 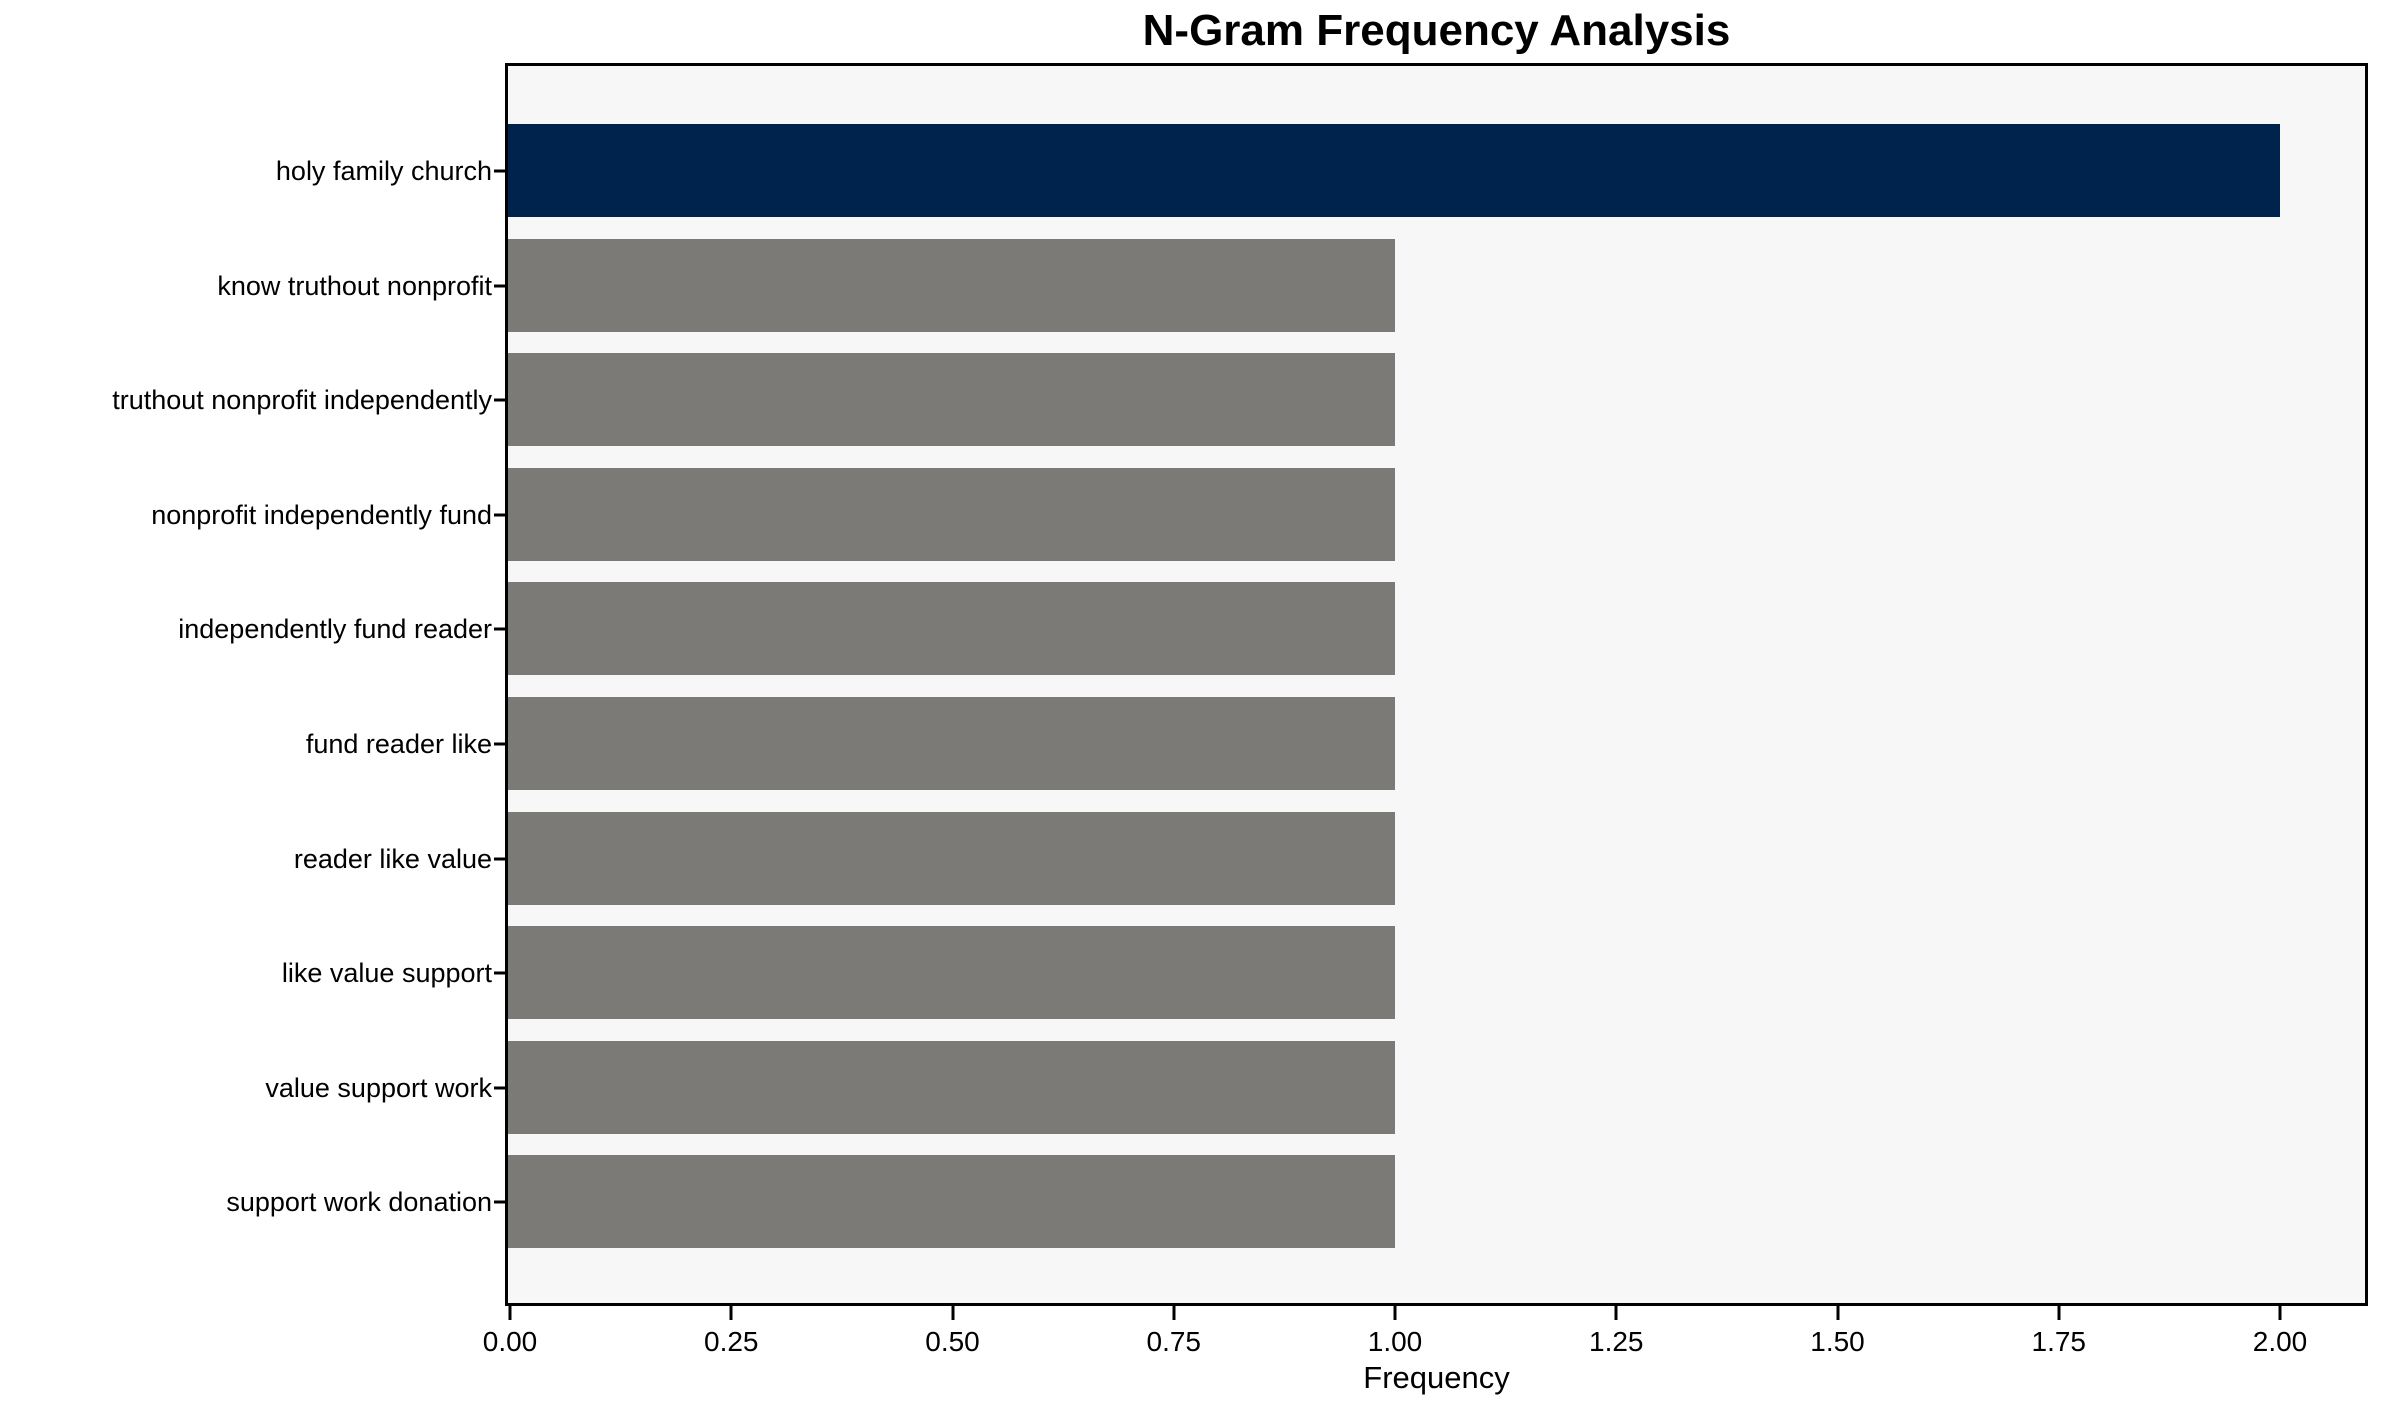 What do you see at coordinates (2059, 1341) in the screenshot?
I see `x-tick-label: 1.75` at bounding box center [2059, 1341].